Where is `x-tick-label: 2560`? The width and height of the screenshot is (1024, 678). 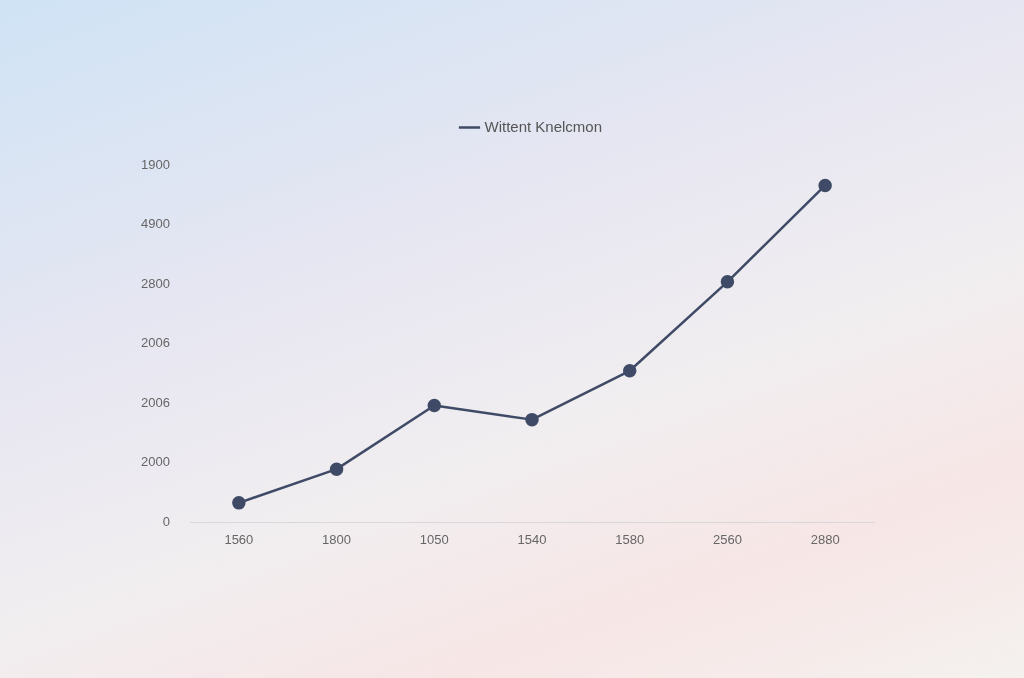
x-tick-label: 2560 is located at coordinates (727, 539).